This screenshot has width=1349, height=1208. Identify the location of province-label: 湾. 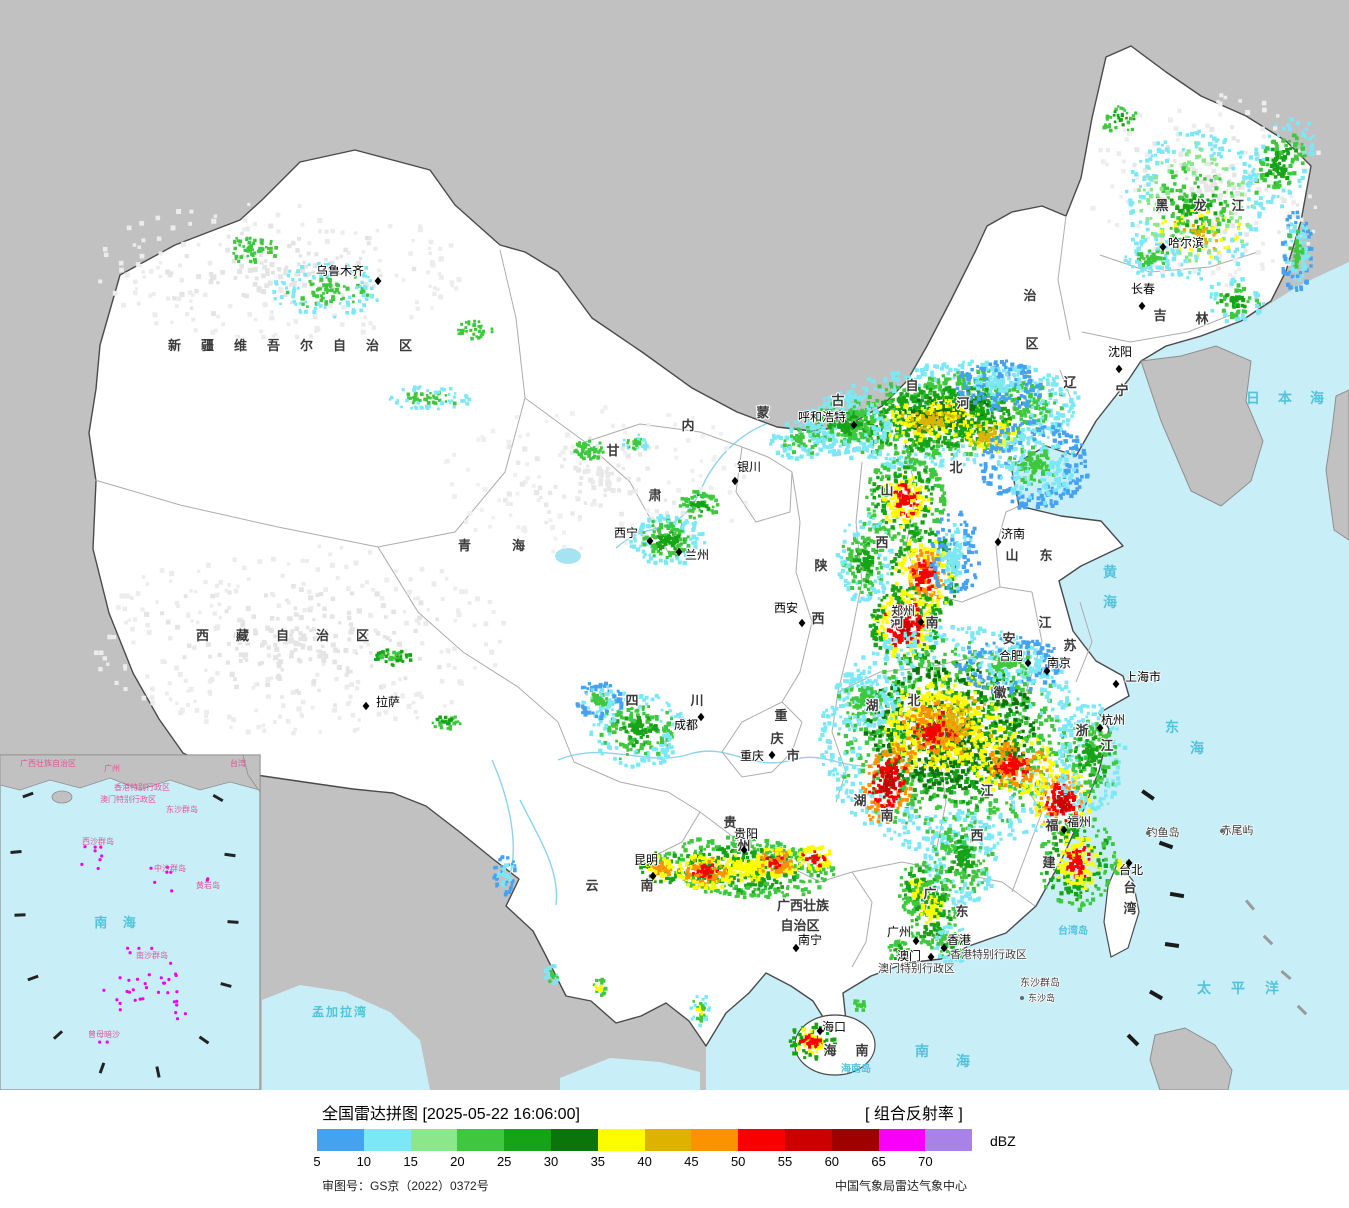
(1129, 908).